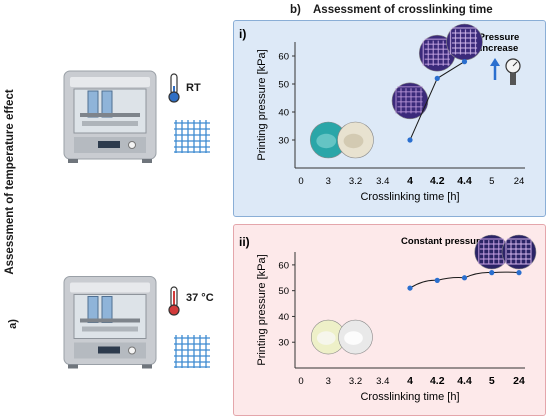 The width and height of the screenshot is (550, 418). I want to click on rt-label: RT, so click(193, 88).